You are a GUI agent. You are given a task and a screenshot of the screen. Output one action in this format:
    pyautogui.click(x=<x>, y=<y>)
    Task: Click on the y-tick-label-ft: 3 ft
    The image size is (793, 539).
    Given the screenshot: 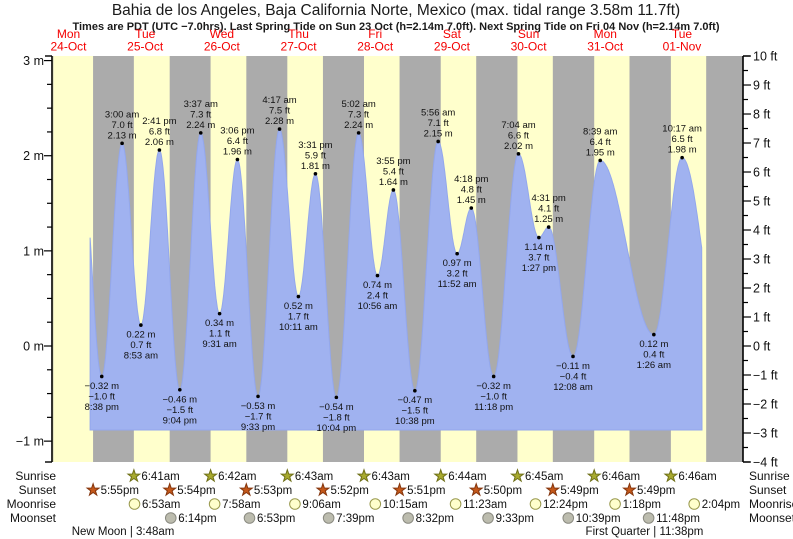 What is the action you would take?
    pyautogui.click(x=762, y=260)
    